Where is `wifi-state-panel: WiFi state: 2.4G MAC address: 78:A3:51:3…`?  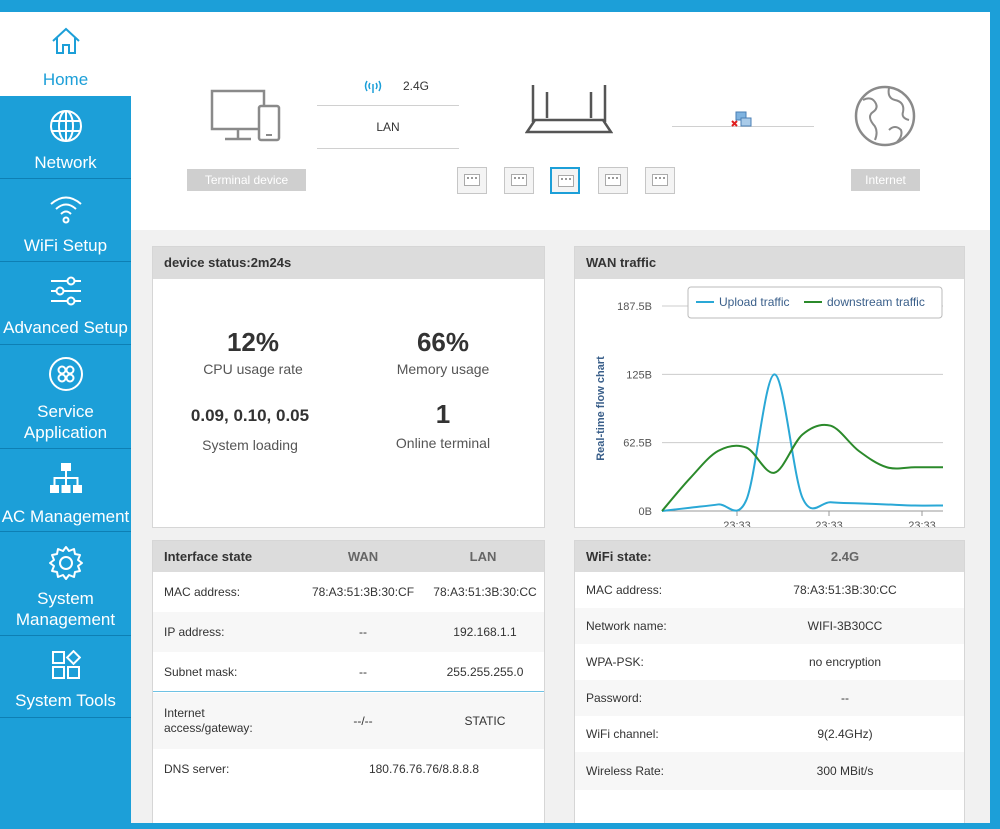
wifi-state-panel: WiFi state: 2.4G MAC address: 78:A3:51:3… is located at coordinates (769, 681).